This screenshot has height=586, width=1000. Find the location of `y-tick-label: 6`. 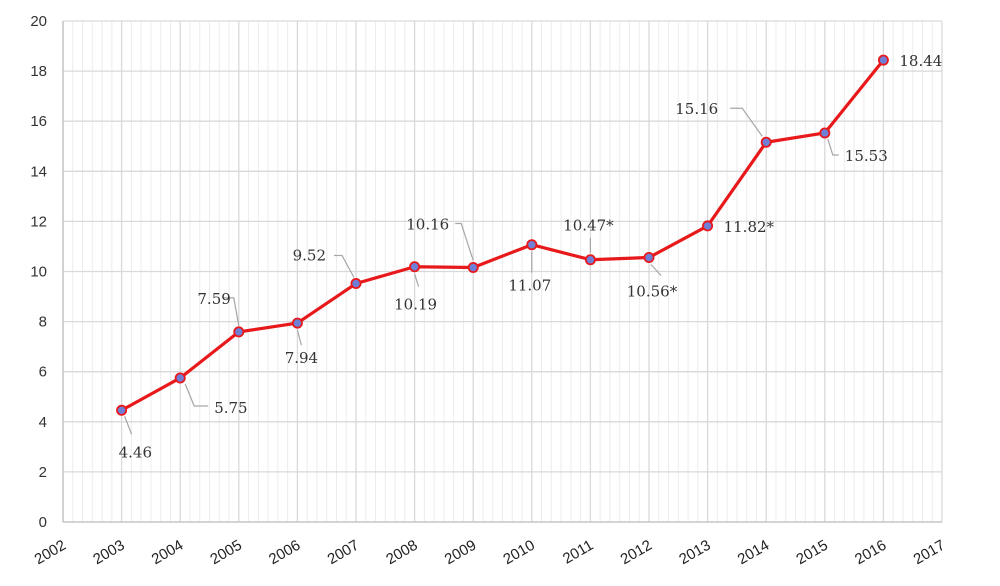

y-tick-label: 6 is located at coordinates (43, 372).